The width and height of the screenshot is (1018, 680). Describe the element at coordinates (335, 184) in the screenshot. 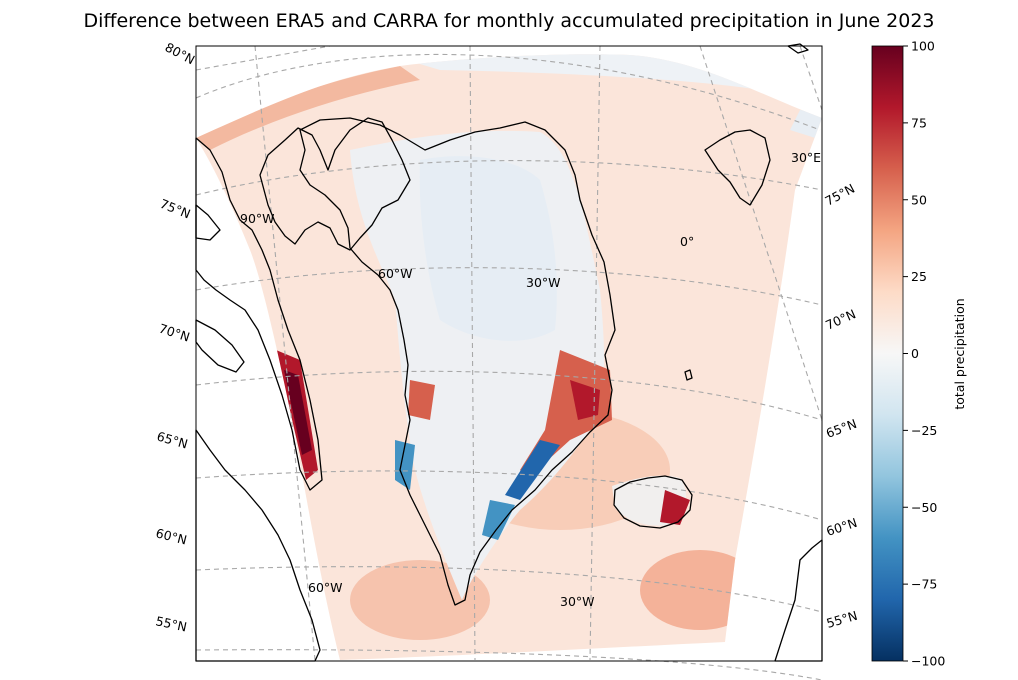

I see `ellesmere-coastline` at that location.